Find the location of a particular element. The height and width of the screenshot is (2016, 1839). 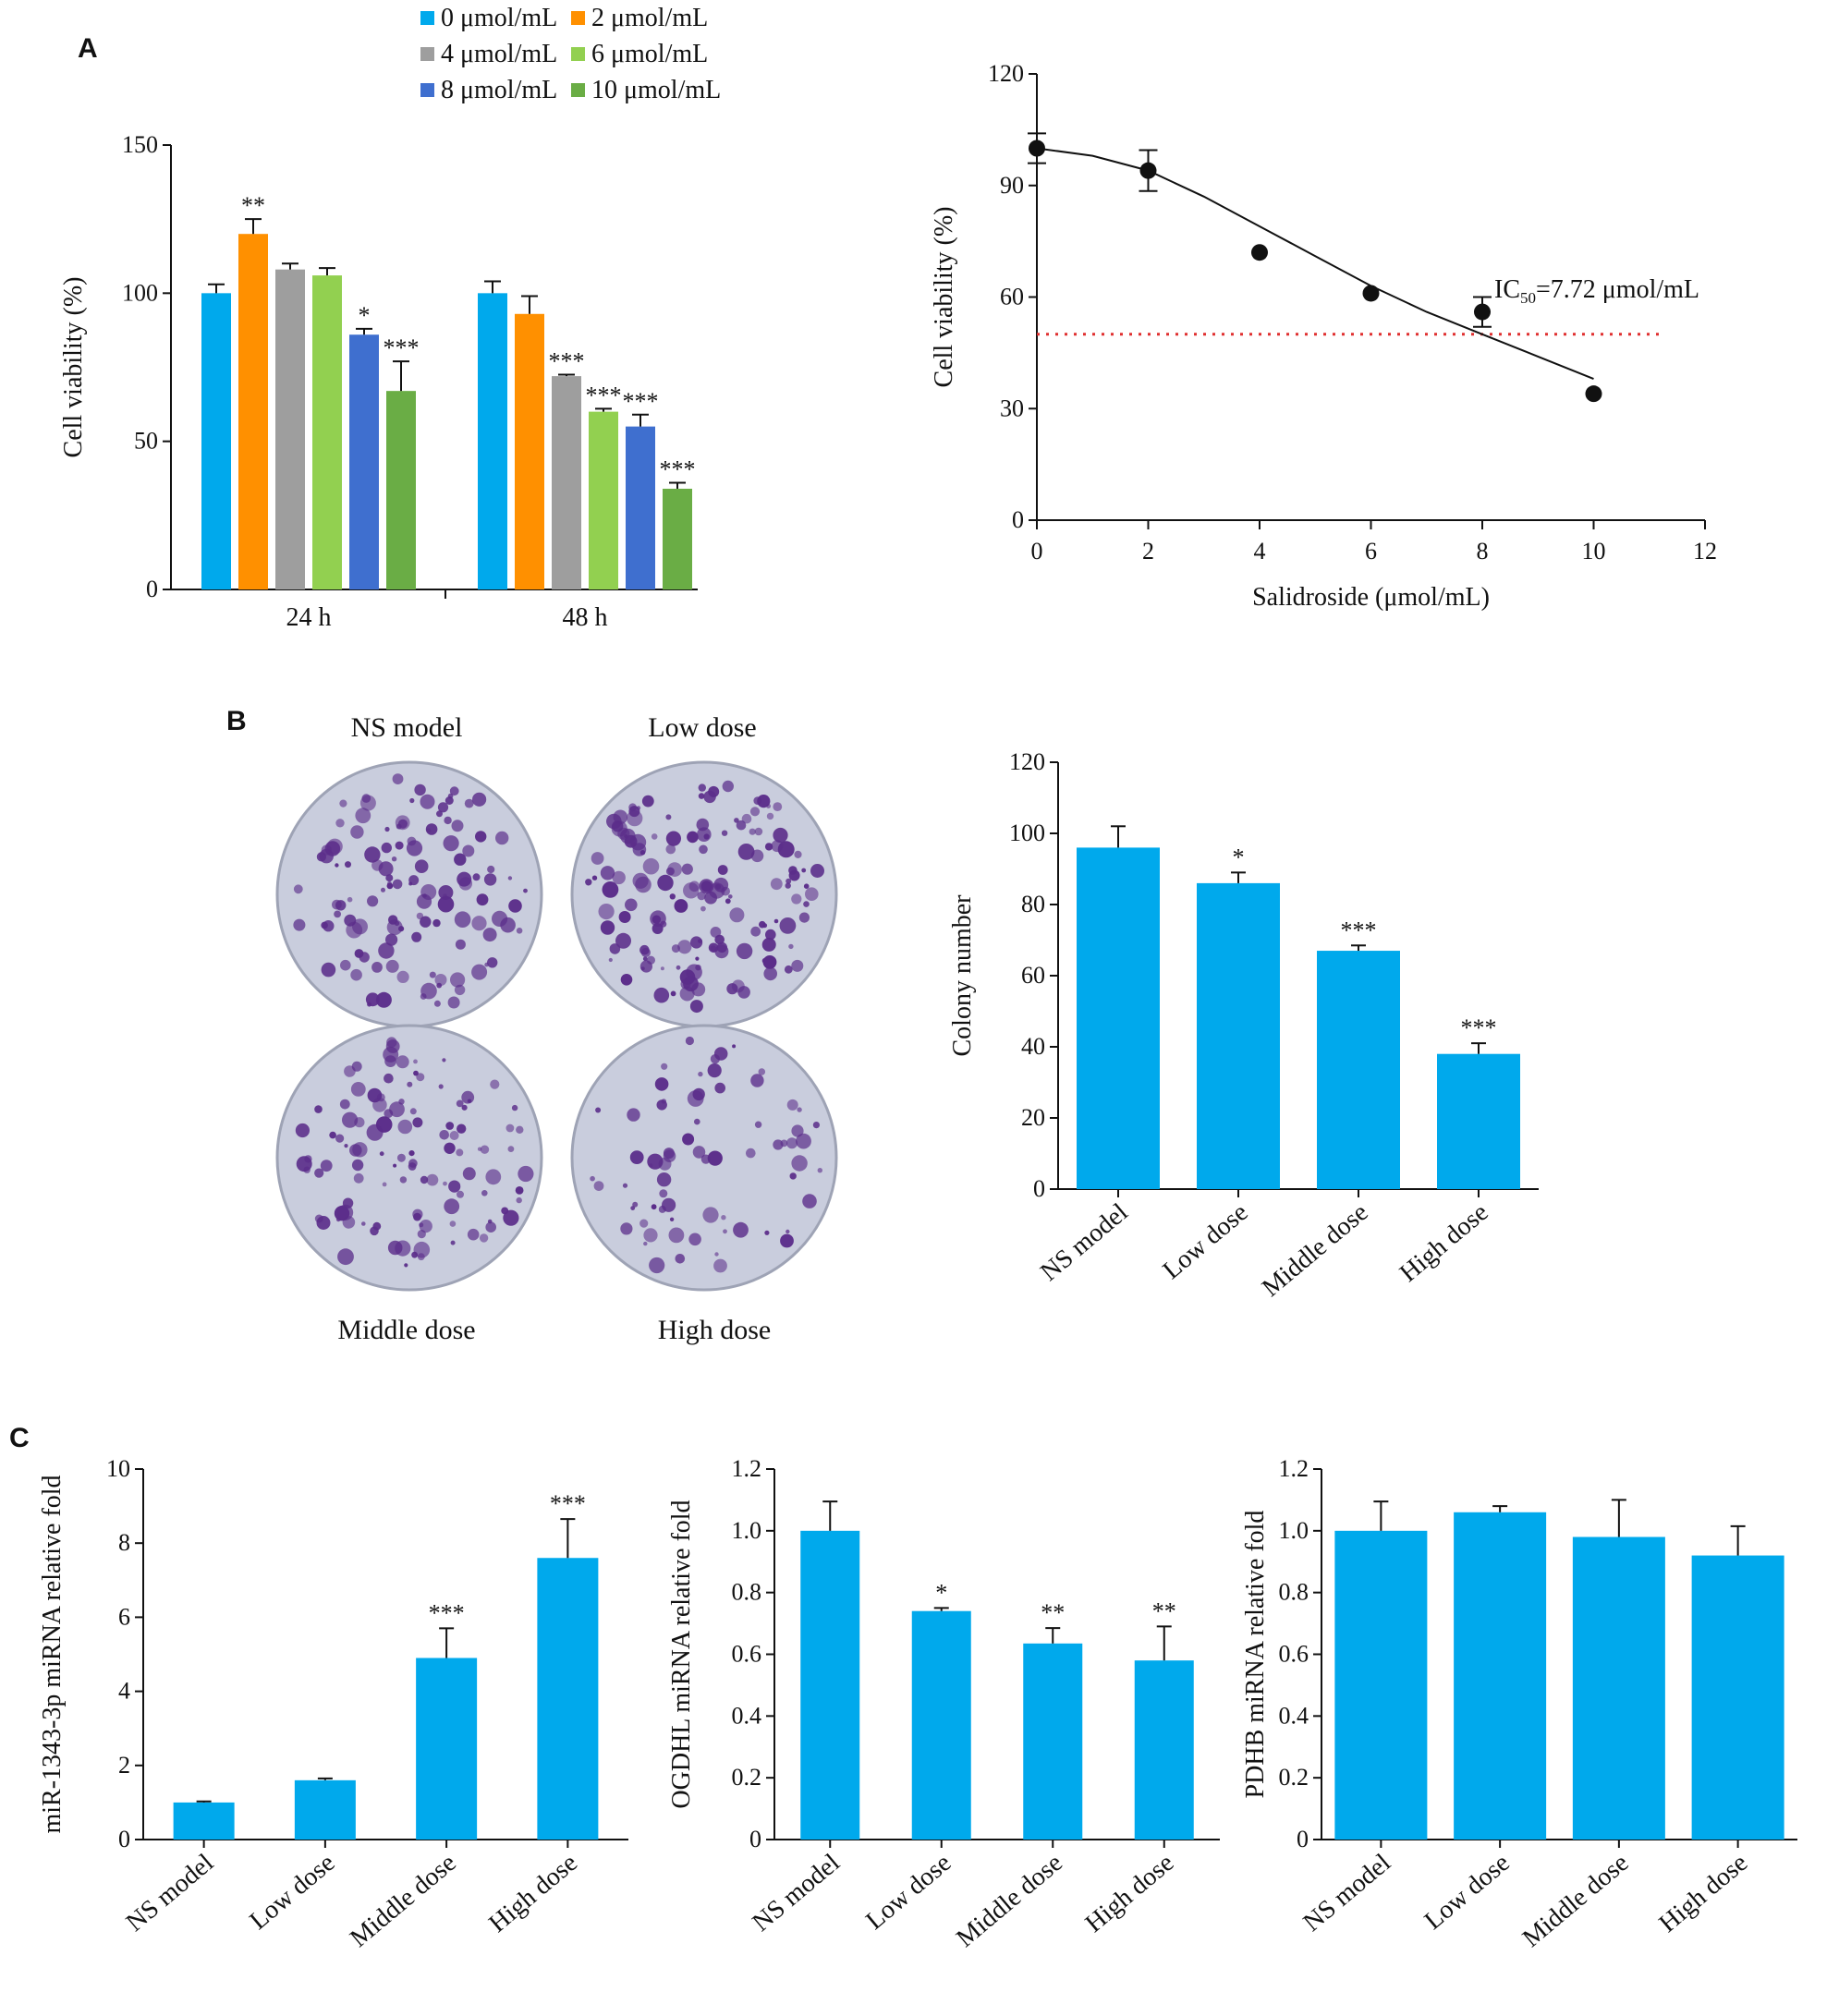

fit-curve is located at coordinates (1315, 264).